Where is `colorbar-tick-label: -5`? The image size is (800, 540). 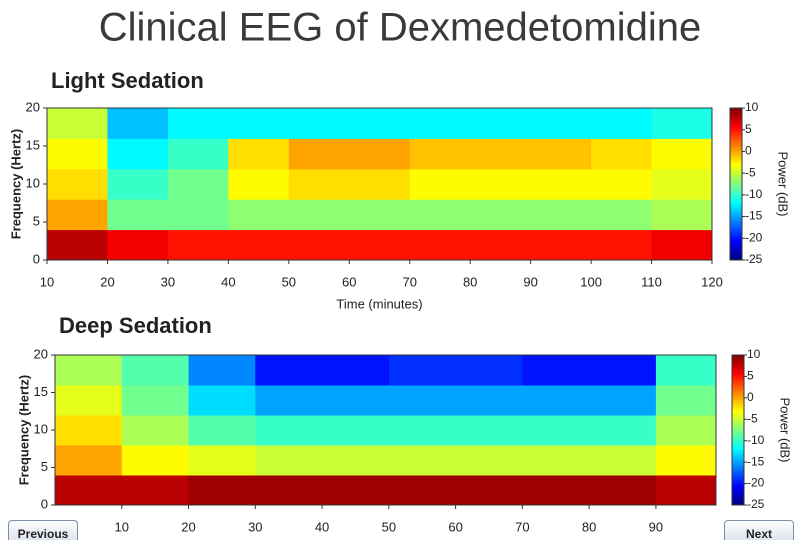
colorbar-tick-label: -5 is located at coordinates (750, 172).